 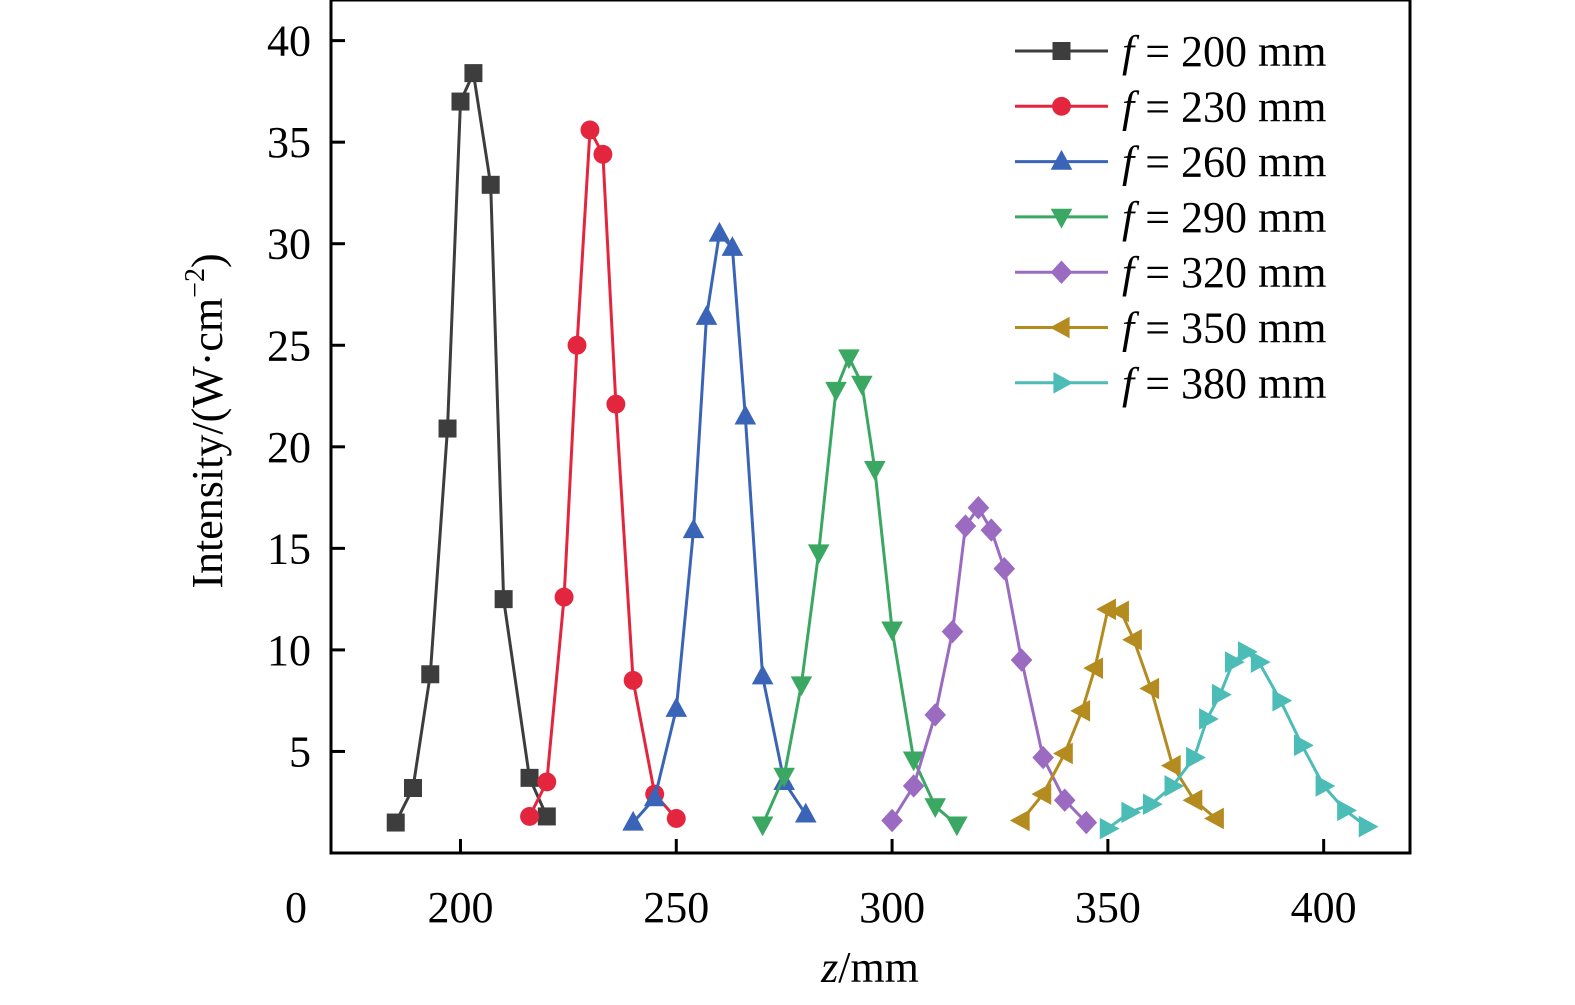 I want to click on legend-entry: f = 380 mm, so click(x=1171, y=383).